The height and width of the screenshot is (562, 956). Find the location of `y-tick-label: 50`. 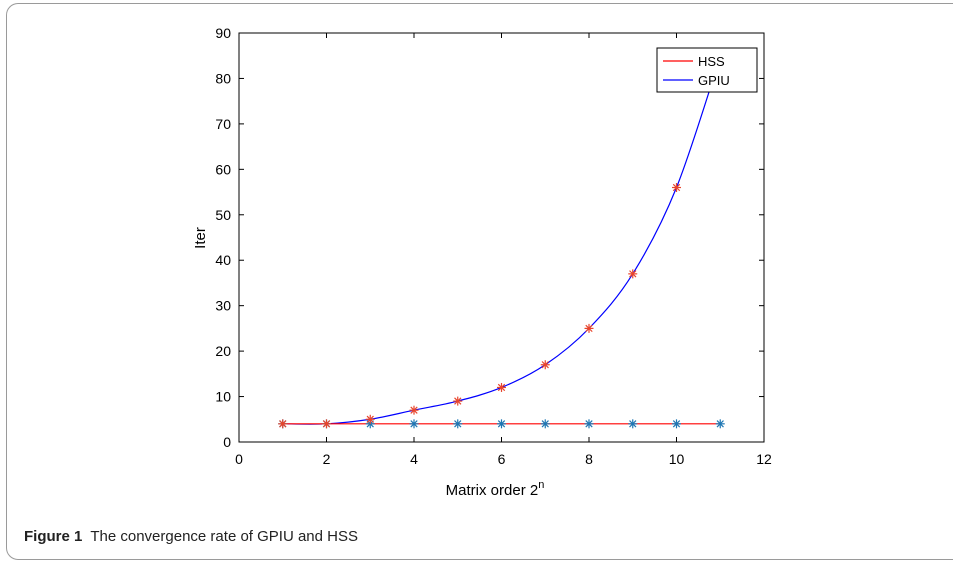

y-tick-label: 50 is located at coordinates (223, 215).